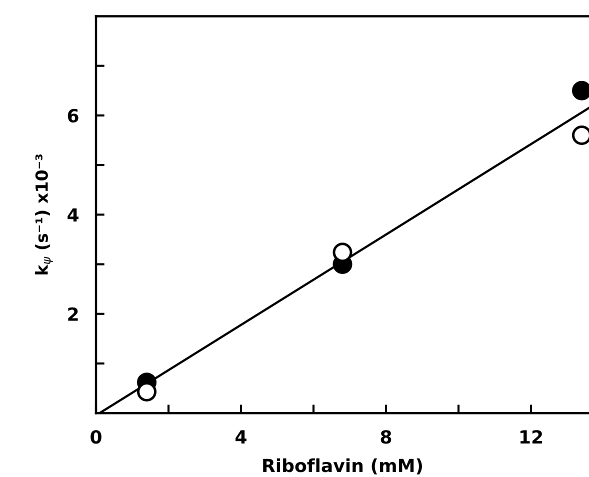 This screenshot has height=477, width=589. Describe the element at coordinates (386, 437) in the screenshot. I see `x-tick-label: 8` at that location.